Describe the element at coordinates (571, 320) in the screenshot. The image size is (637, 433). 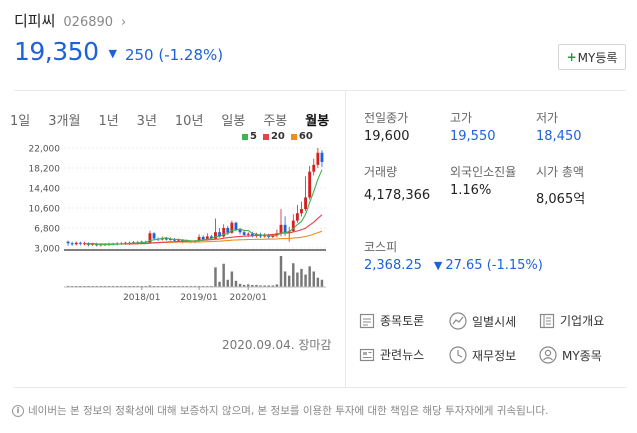
I see `company-overview-link: 기업개요` at that location.